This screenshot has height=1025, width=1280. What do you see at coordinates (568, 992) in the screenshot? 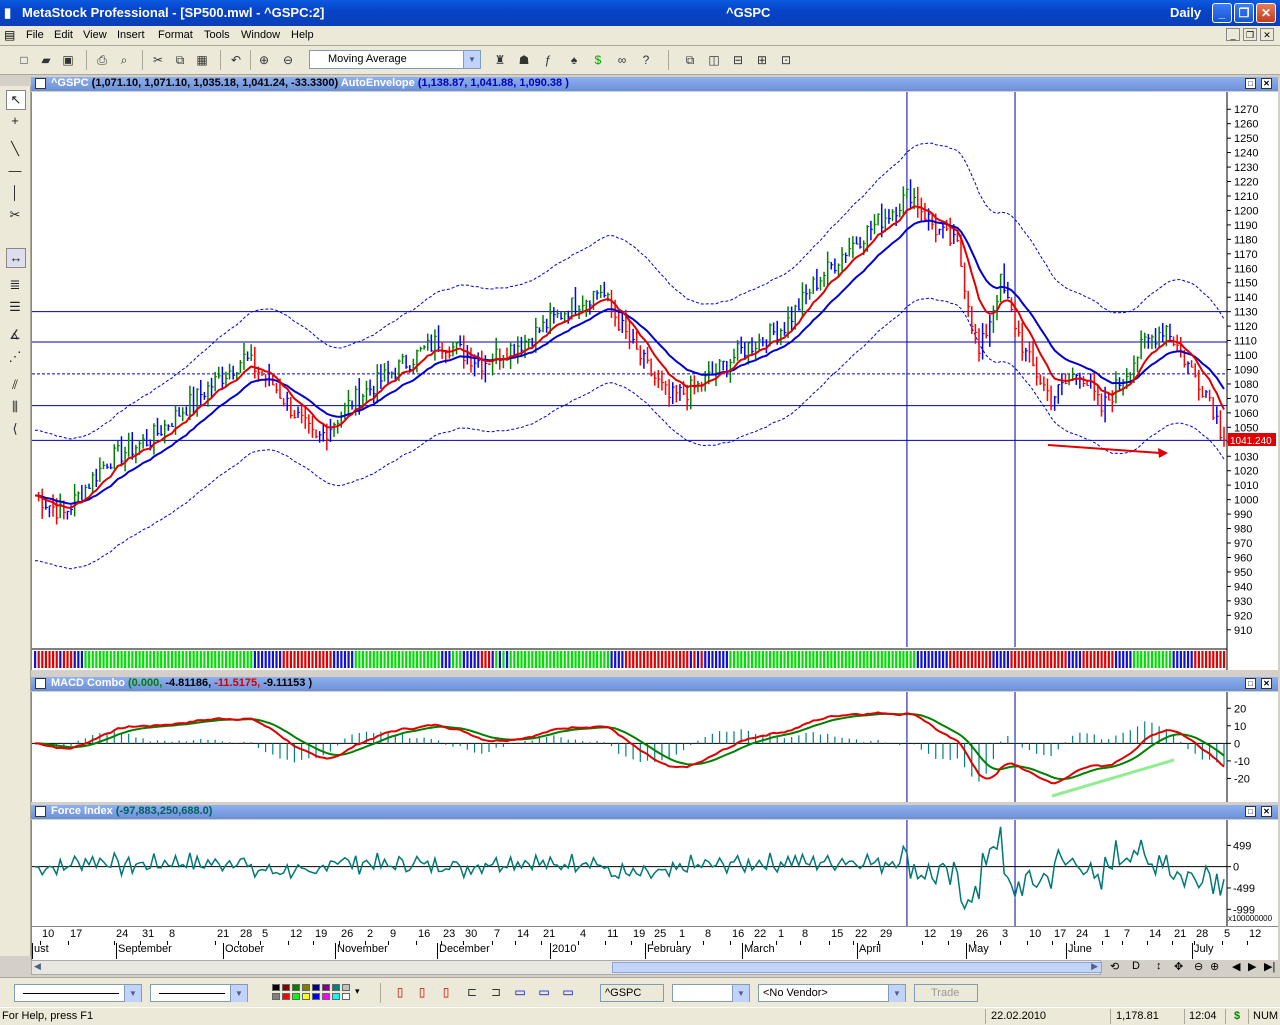
I see `layout-icon-3: ▭` at bounding box center [568, 992].